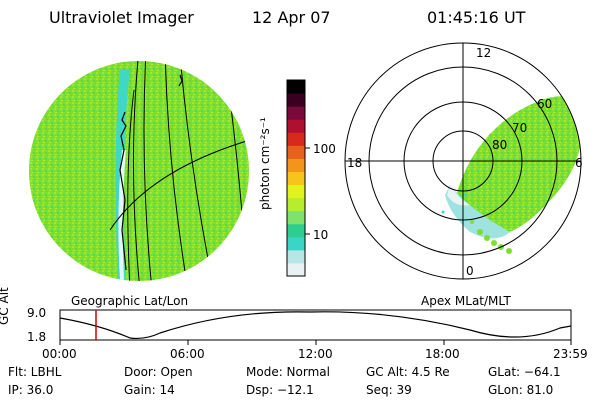 Image resolution: width=600 pixels, height=400 pixels. Describe the element at coordinates (5, 306) in the screenshot. I see `timeline-axis-label: GC Alt` at that location.